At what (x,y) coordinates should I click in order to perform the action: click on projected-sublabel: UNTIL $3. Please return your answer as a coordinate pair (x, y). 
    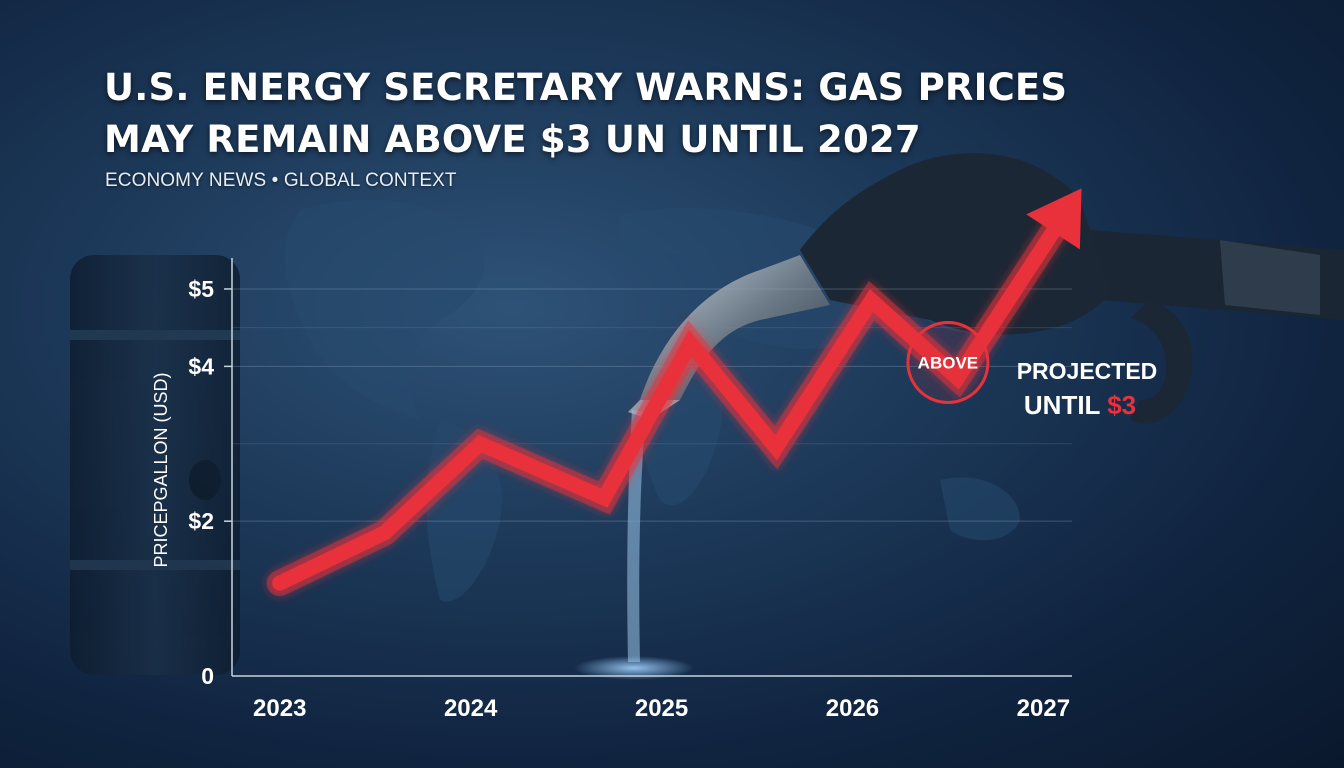
    Looking at the image, I should click on (1080, 405).